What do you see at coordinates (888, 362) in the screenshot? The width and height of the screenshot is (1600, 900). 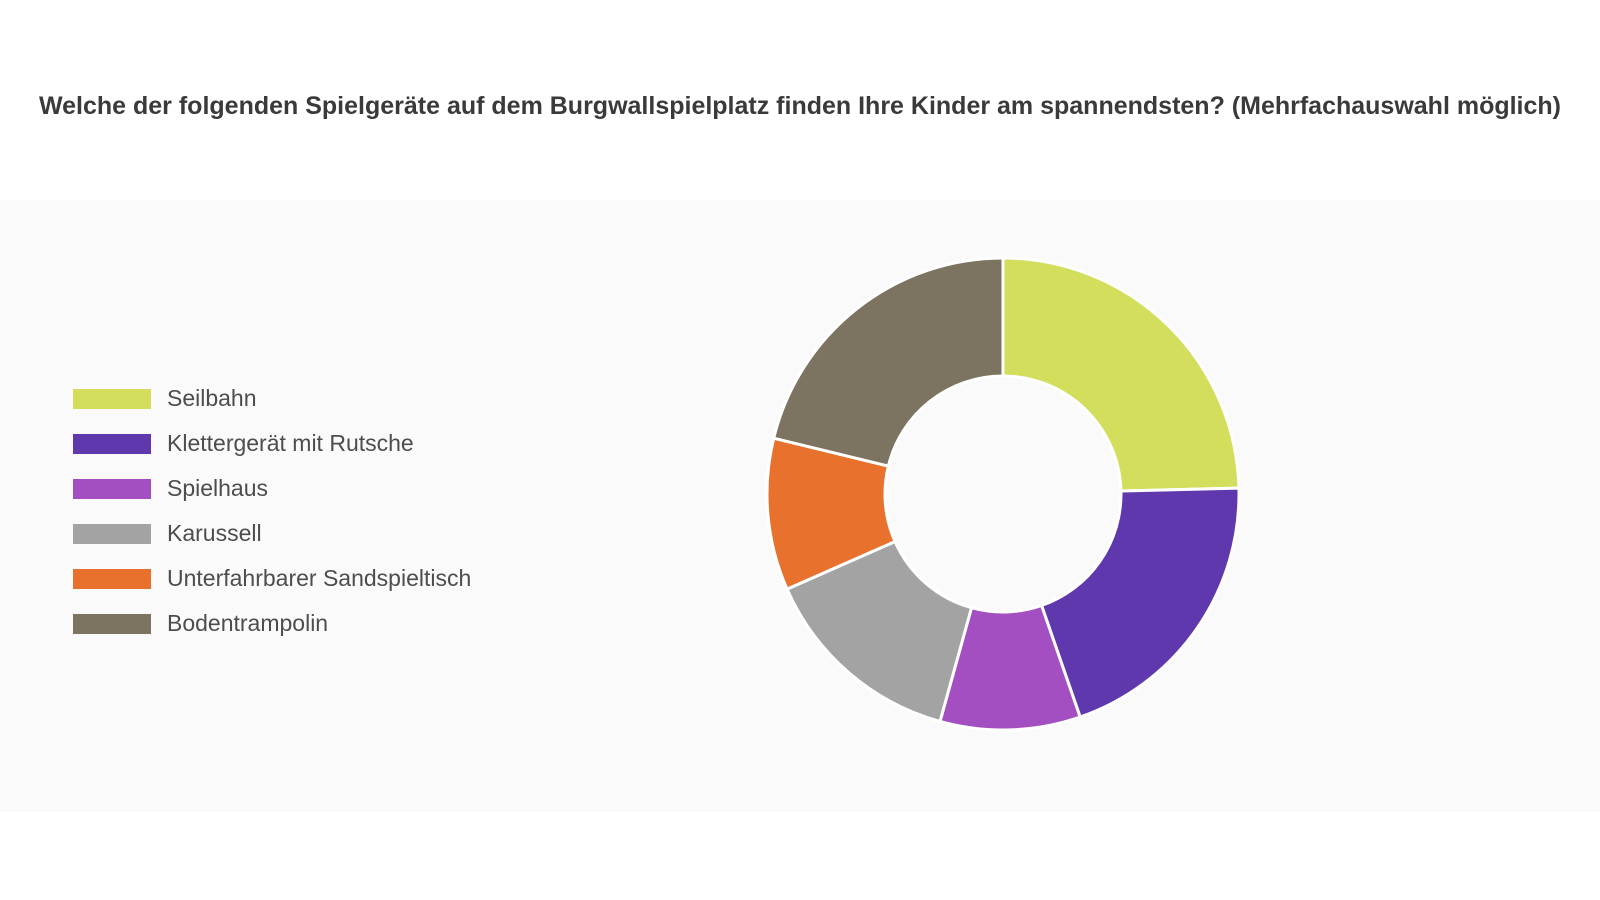 I see `donut-slice-bodentrampolin` at bounding box center [888, 362].